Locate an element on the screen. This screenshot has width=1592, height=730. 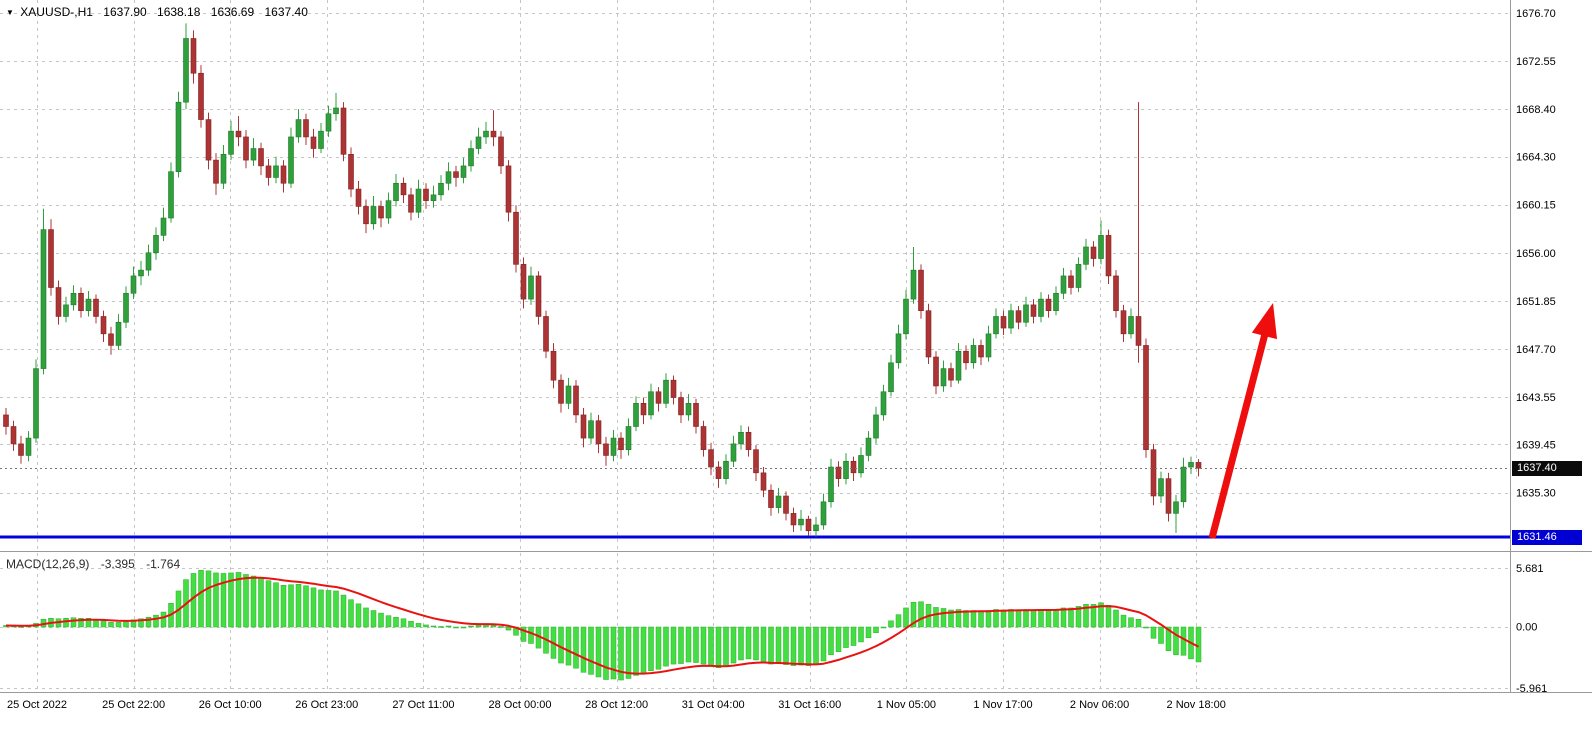
macd-tick-label: 0.00 is located at coordinates (1526, 628).